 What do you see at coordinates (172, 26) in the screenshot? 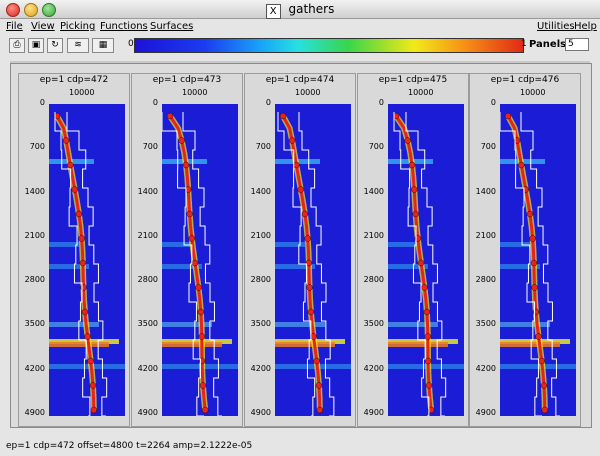
I see `menu-surfaces: Surfaces` at bounding box center [172, 26].